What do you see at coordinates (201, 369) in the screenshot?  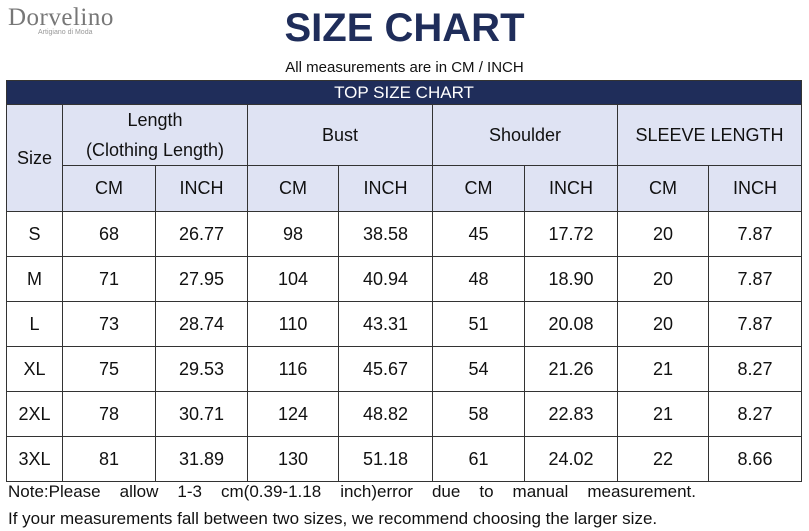 I see `value-cell: 29.53` at bounding box center [201, 369].